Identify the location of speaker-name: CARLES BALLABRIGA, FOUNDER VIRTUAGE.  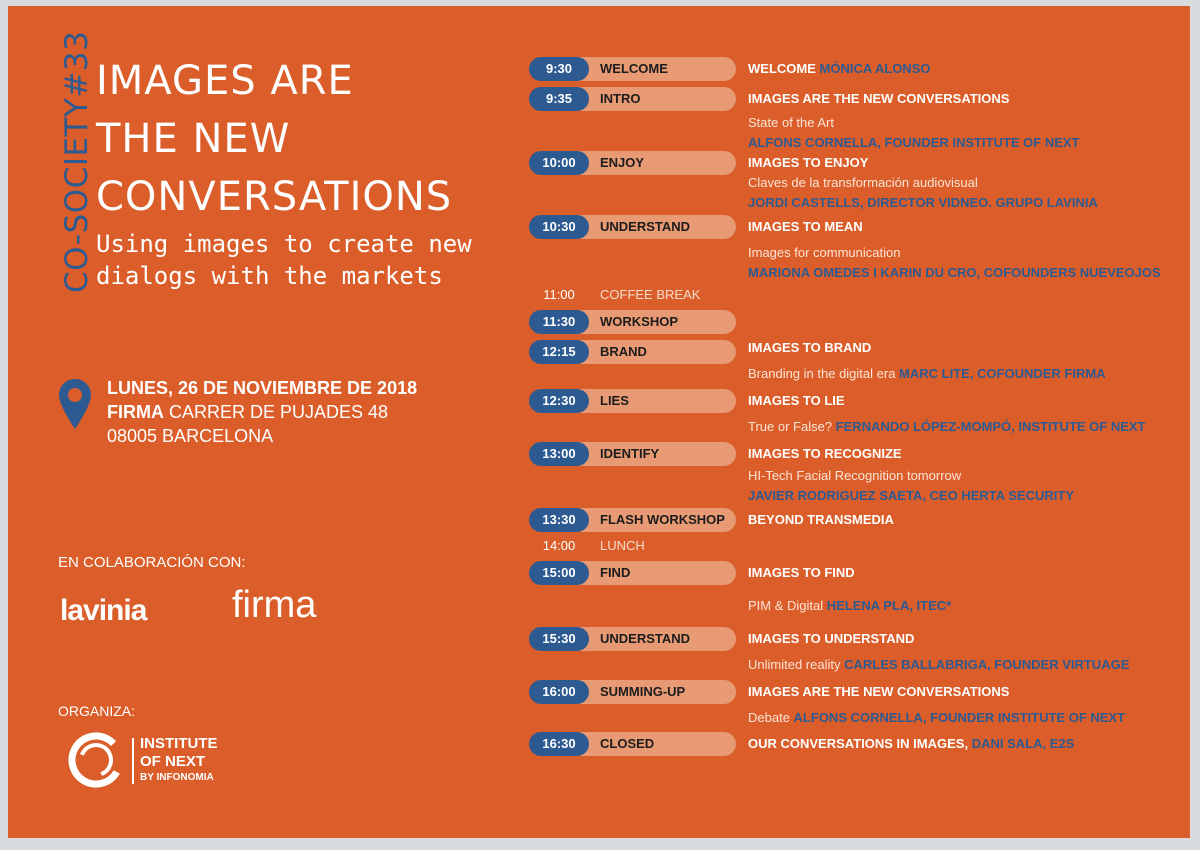
(987, 664).